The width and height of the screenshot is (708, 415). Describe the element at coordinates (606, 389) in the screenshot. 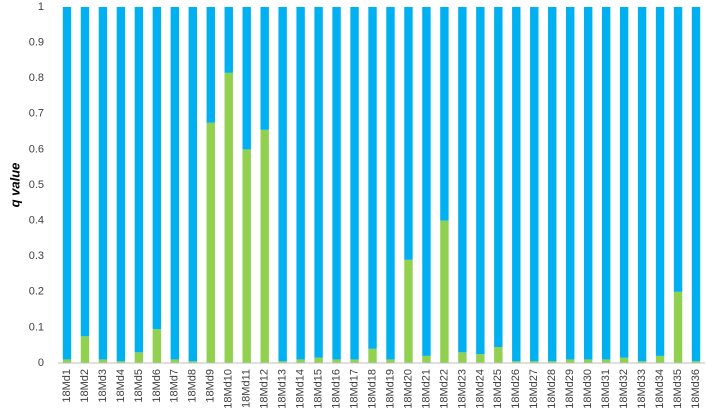

I see `x-tick-label: 18Md31` at that location.